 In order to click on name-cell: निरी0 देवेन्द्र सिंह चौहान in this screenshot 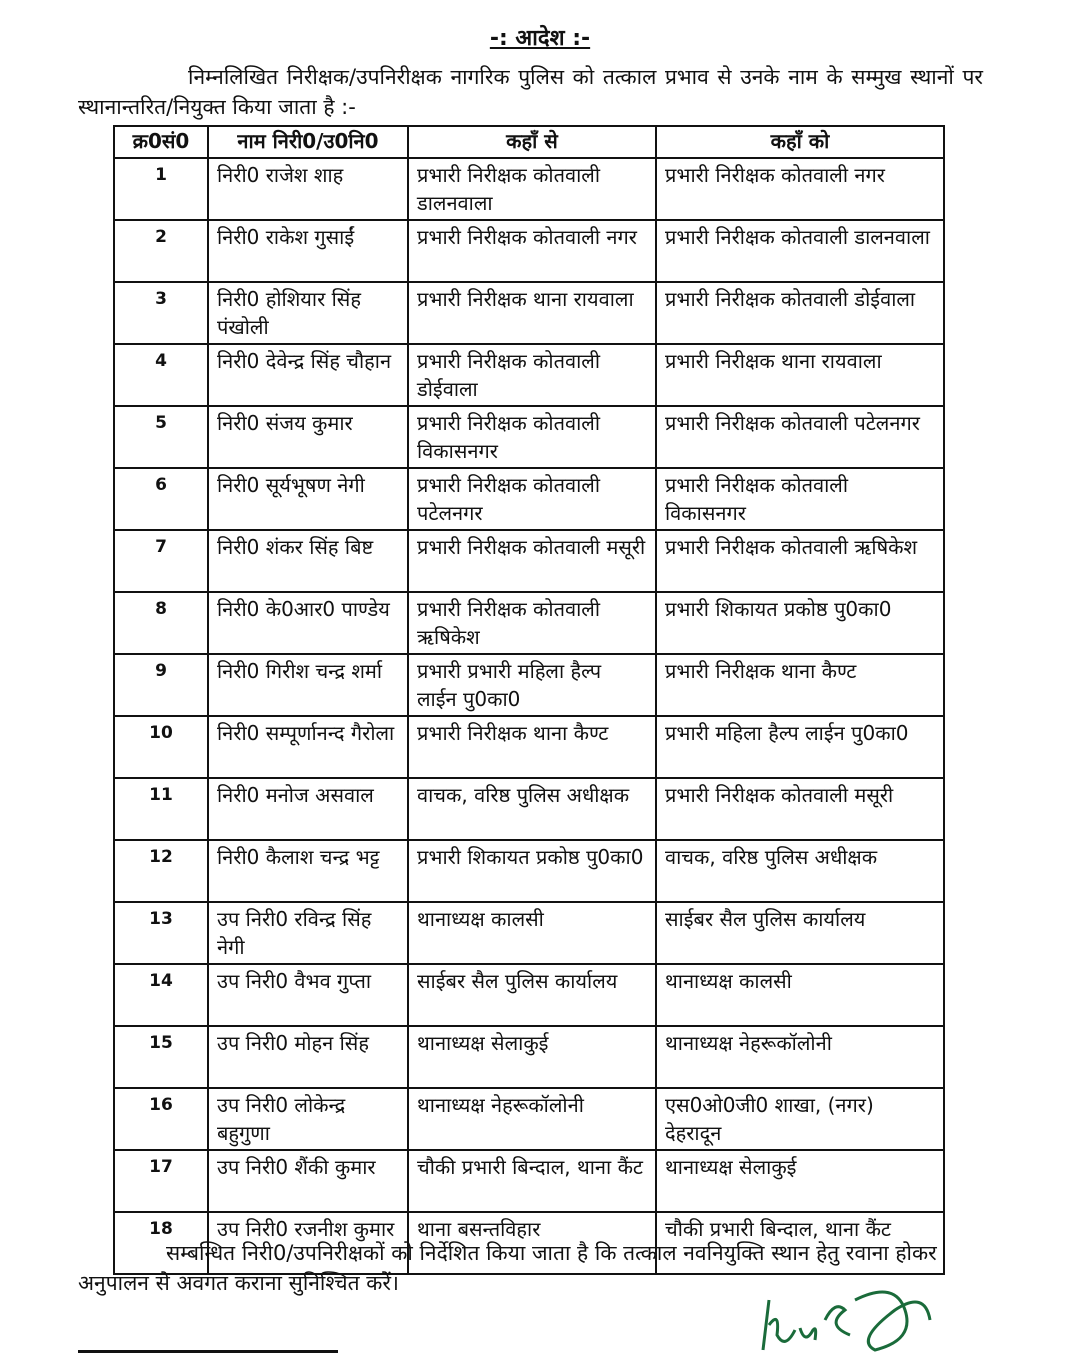, I will do `click(308, 375)`.